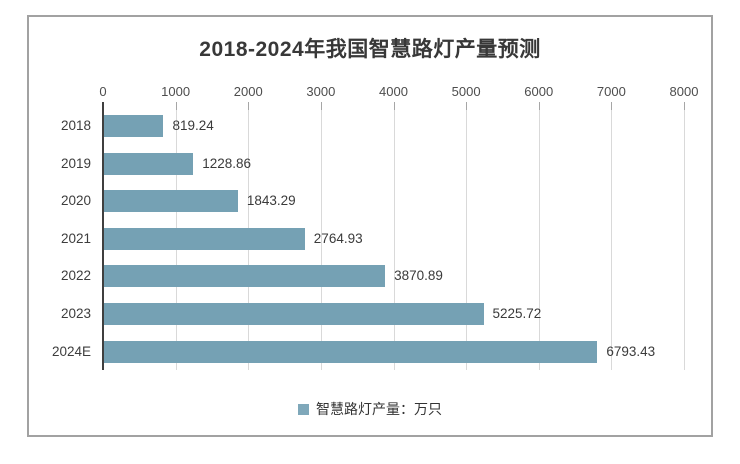 The image size is (740, 464). What do you see at coordinates (466, 91) in the screenshot?
I see `x-axis-tick-label: 5000` at bounding box center [466, 91].